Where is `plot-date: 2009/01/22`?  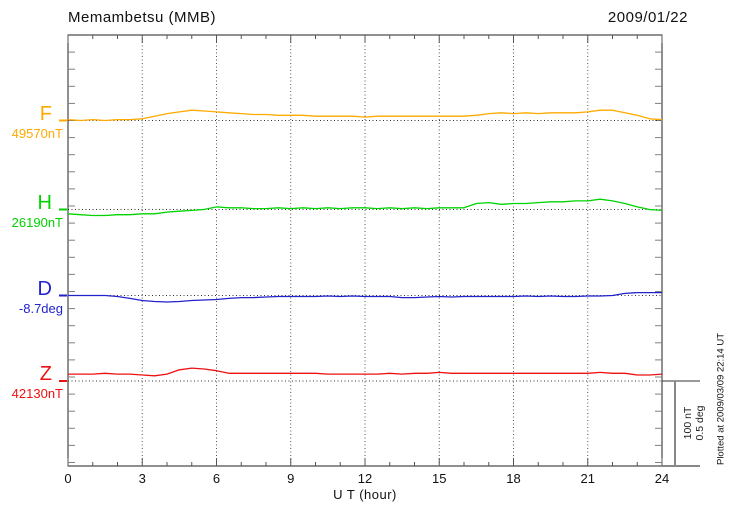 plot-date: 2009/01/22 is located at coordinates (647, 17).